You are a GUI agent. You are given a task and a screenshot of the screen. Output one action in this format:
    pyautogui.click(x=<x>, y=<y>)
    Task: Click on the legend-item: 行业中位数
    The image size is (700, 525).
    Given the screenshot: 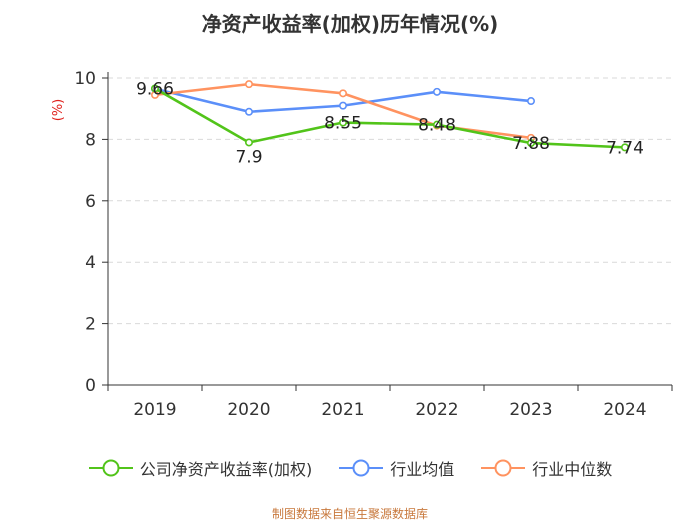 What is the action you would take?
    pyautogui.click(x=546, y=468)
    